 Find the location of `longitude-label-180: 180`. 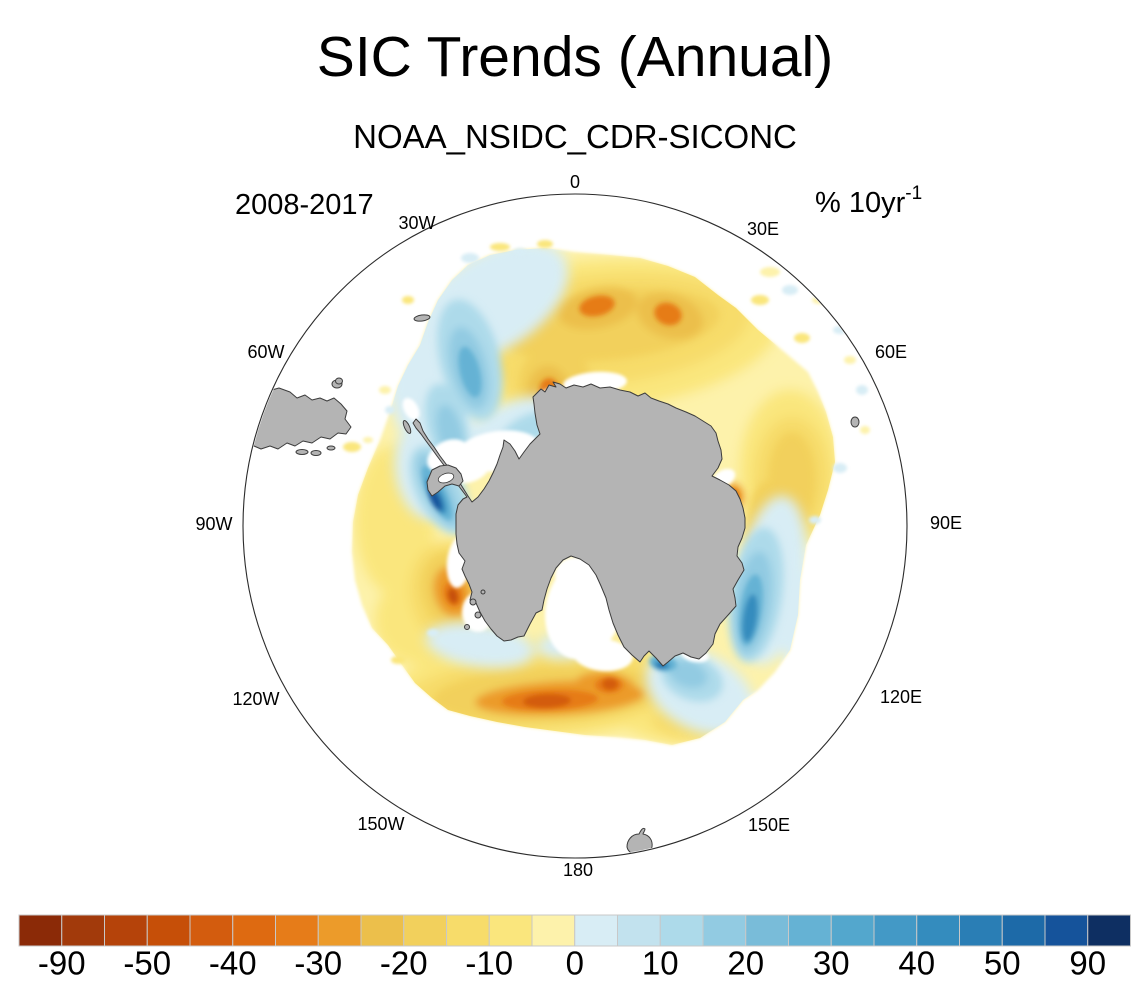

longitude-label-180: 180 is located at coordinates (578, 870).